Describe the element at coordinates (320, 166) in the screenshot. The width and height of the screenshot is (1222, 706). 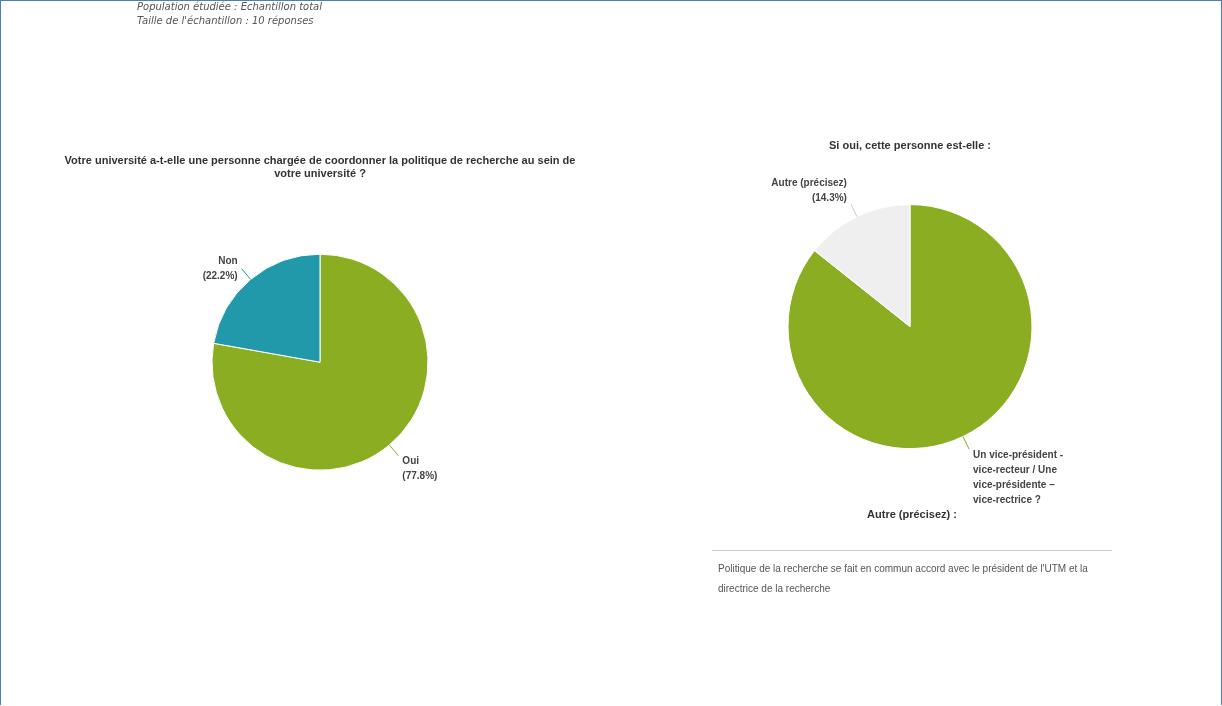
I see `chart-title: Votre université a-t-elle une personne chargée de coordonner la politique de recherche au sein de votre université ?` at that location.